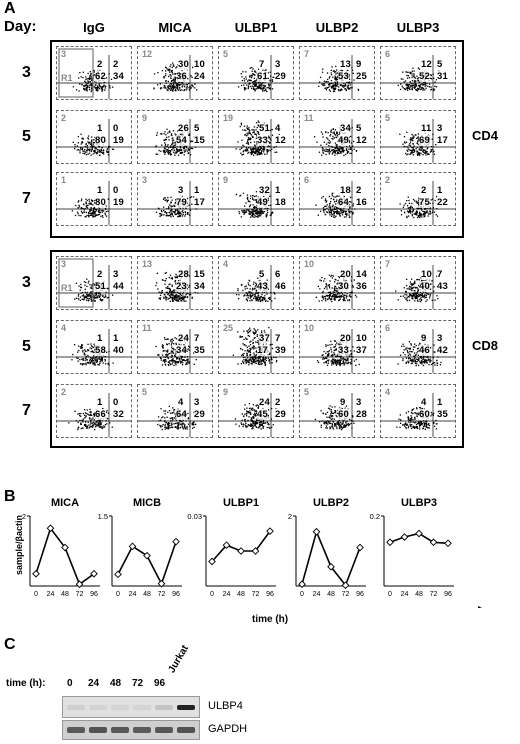 This screenshot has height=744, width=520. What do you see at coordinates (317, 594) in the screenshot?
I see `x-tick-label: 24` at bounding box center [317, 594].